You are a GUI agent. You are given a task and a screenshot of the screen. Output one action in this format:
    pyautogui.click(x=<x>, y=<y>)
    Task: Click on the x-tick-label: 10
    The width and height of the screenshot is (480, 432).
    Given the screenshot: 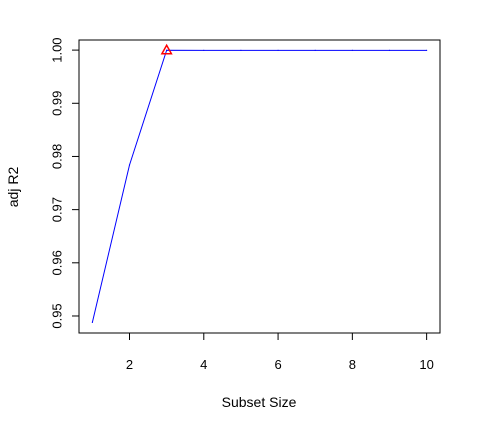 What is the action you would take?
    pyautogui.click(x=426, y=364)
    